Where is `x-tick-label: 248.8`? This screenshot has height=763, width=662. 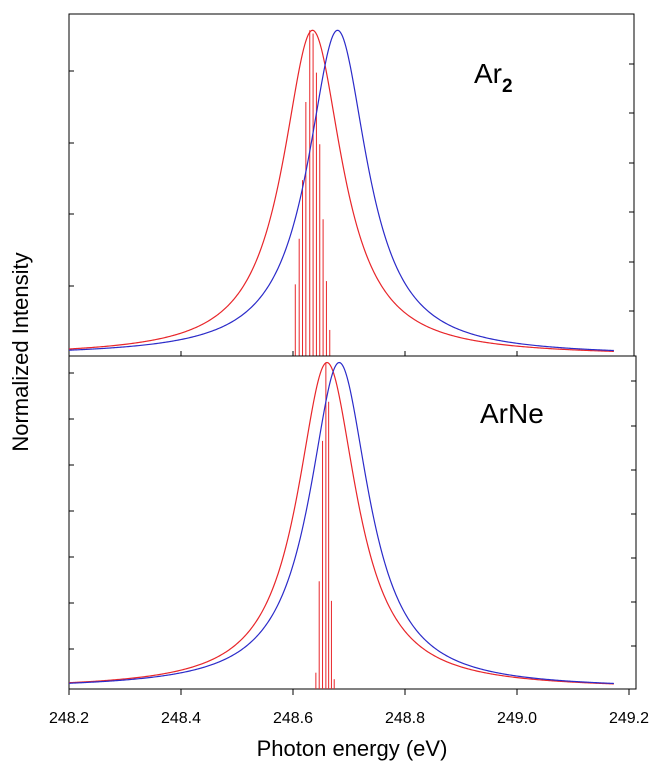
x-tick-label: 248.8 is located at coordinates (405, 718).